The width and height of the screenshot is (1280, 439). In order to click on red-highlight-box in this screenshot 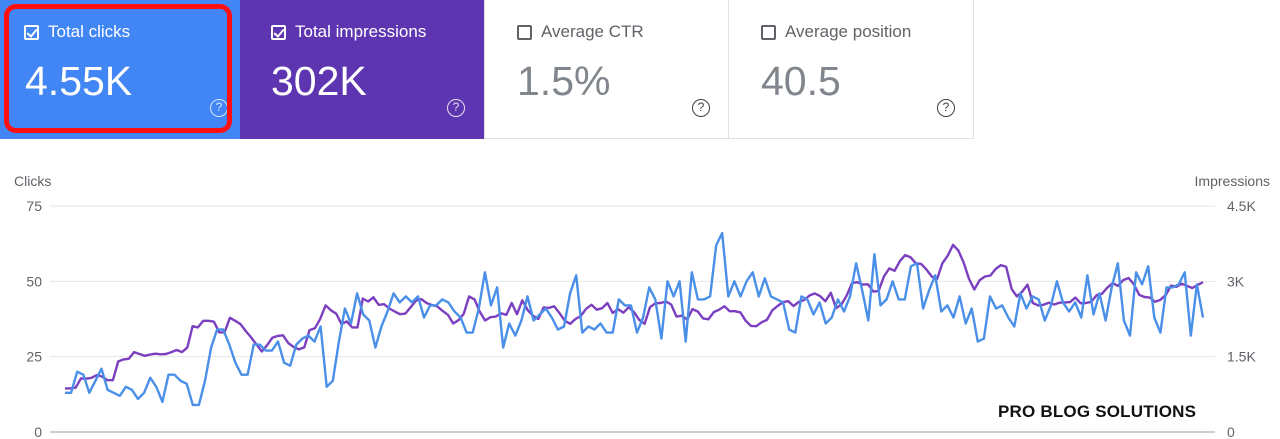, I will do `click(118, 68)`.